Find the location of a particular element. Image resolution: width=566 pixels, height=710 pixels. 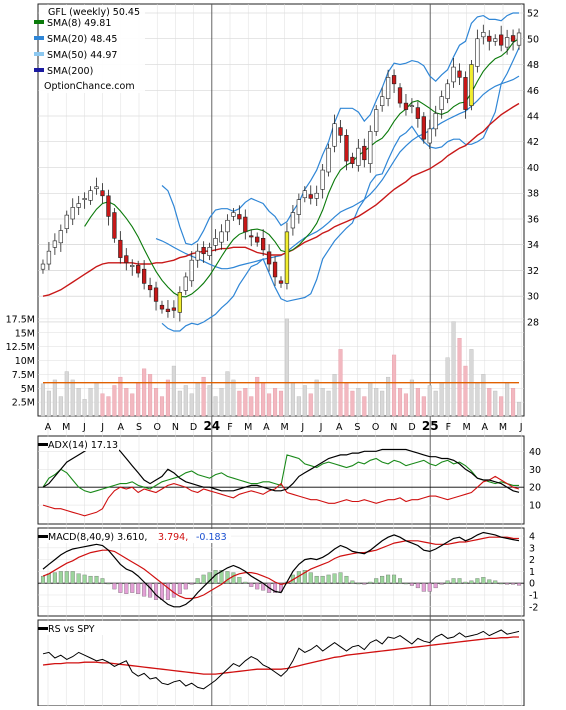

adx-tick-label: 30 is located at coordinates (535, 470).